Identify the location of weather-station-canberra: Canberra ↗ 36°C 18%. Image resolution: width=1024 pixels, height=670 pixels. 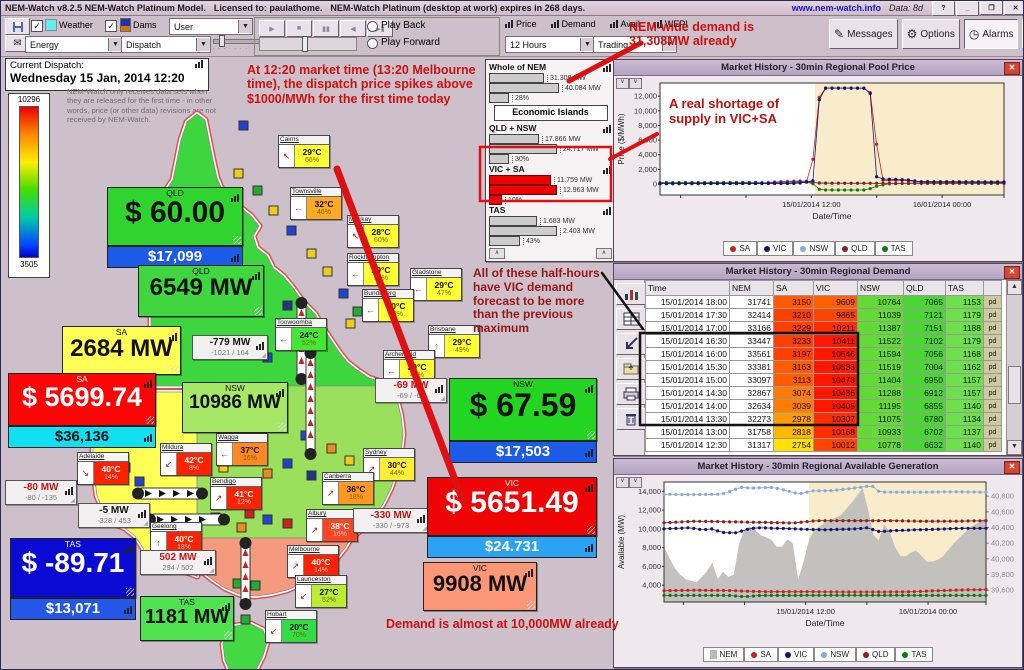
(348, 488).